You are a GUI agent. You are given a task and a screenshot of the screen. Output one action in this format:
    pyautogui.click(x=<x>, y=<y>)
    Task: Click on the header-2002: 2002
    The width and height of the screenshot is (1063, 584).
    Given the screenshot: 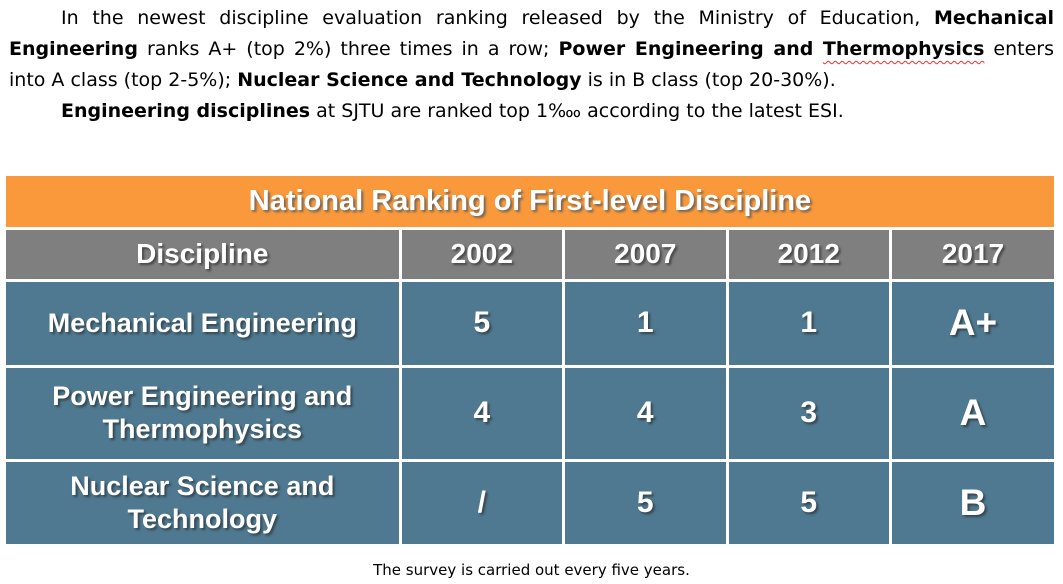 What is the action you would take?
    pyautogui.click(x=482, y=255)
    